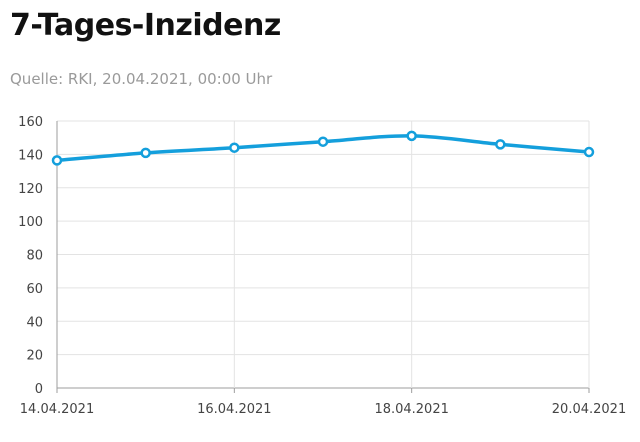 This screenshot has width=640, height=442. Describe the element at coordinates (30, 122) in the screenshot. I see `y-tick-label: 160` at that location.